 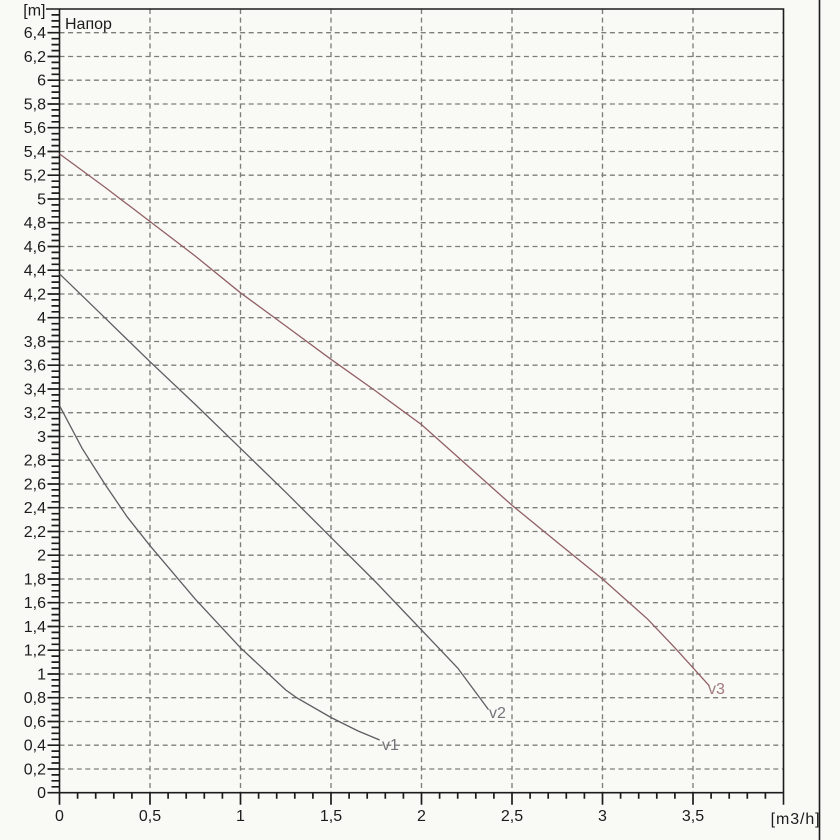 I want to click on svg-text: Напор, so click(x=88, y=24).